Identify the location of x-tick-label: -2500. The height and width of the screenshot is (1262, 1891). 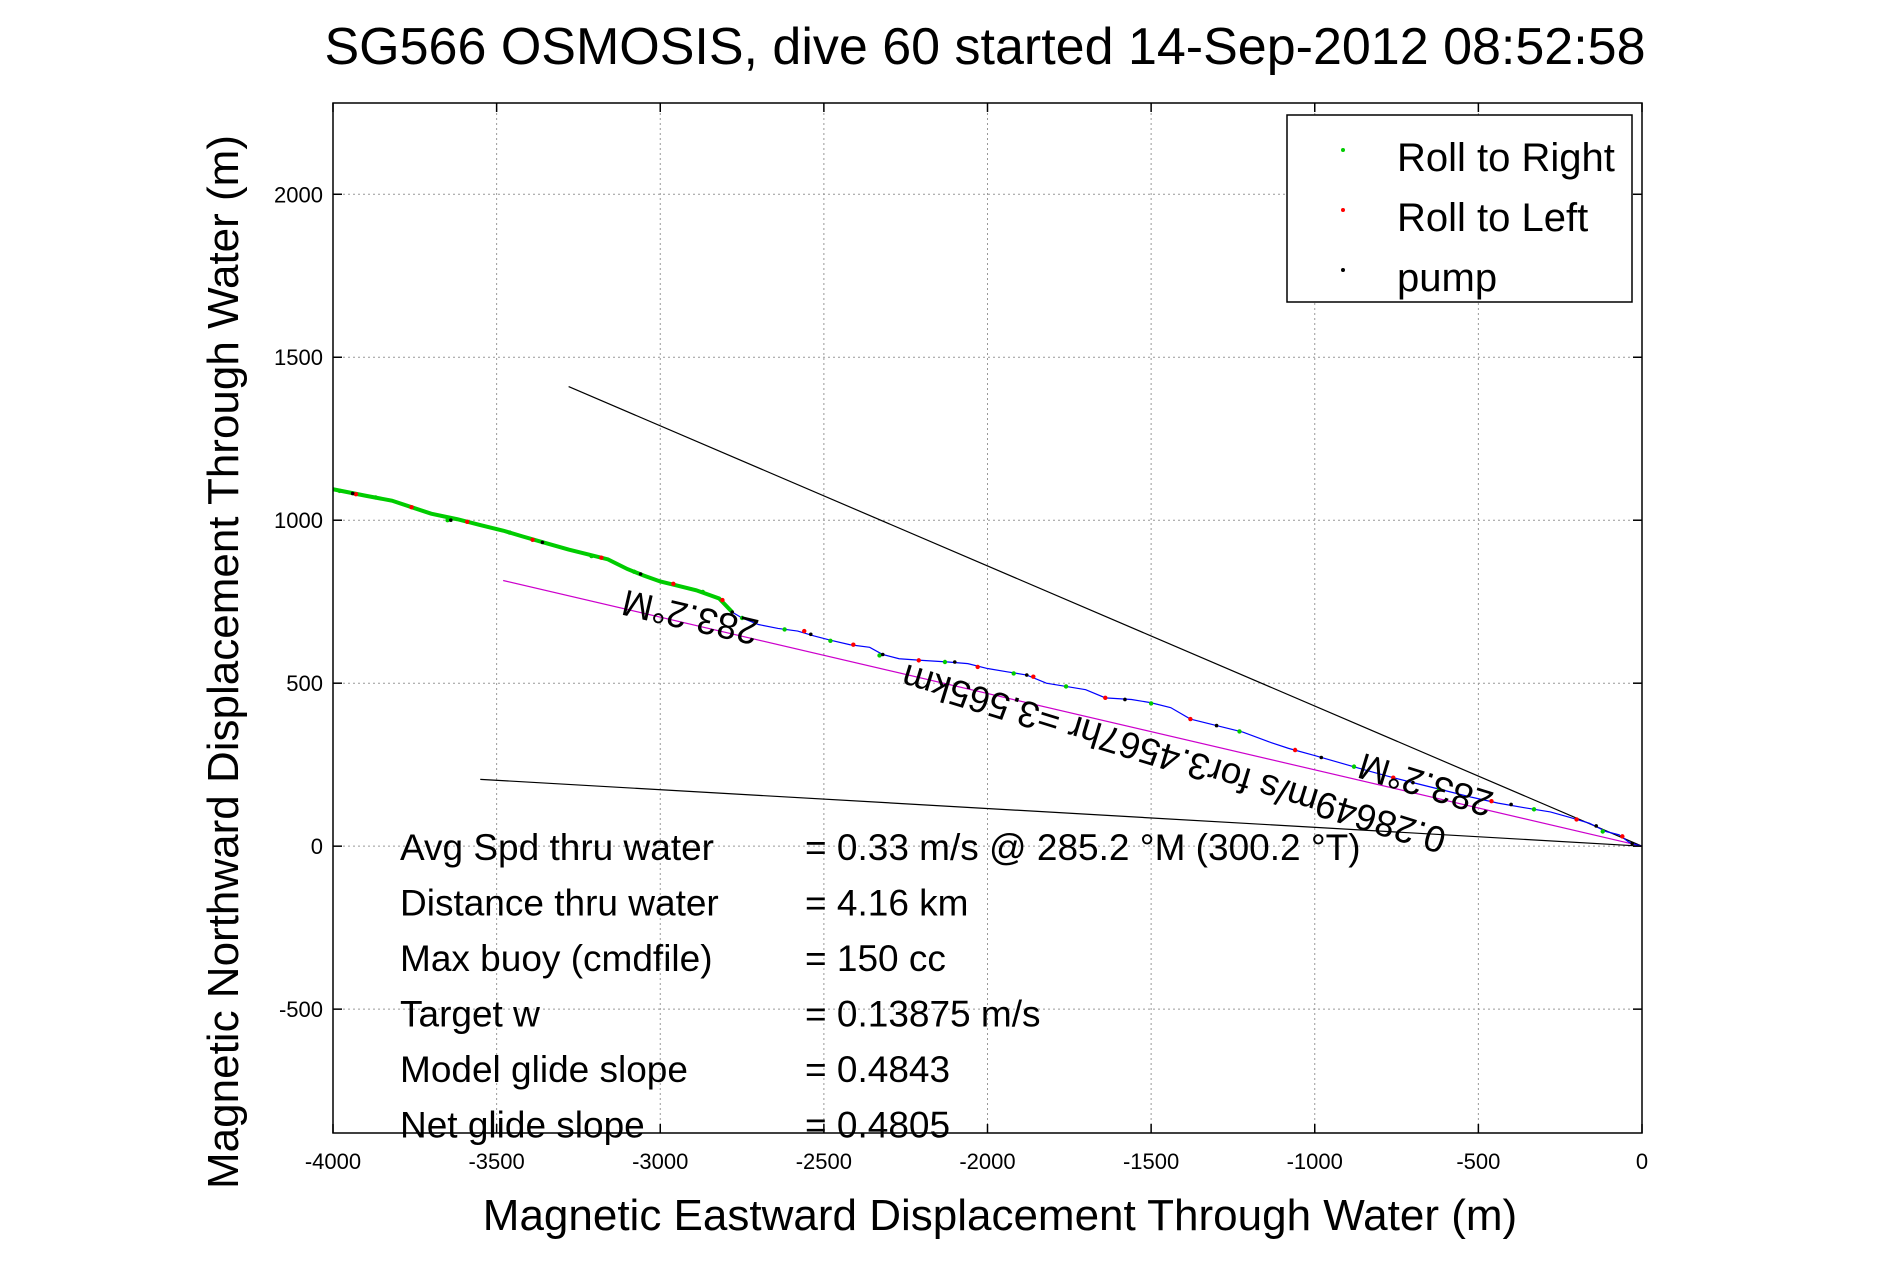
(824, 1161).